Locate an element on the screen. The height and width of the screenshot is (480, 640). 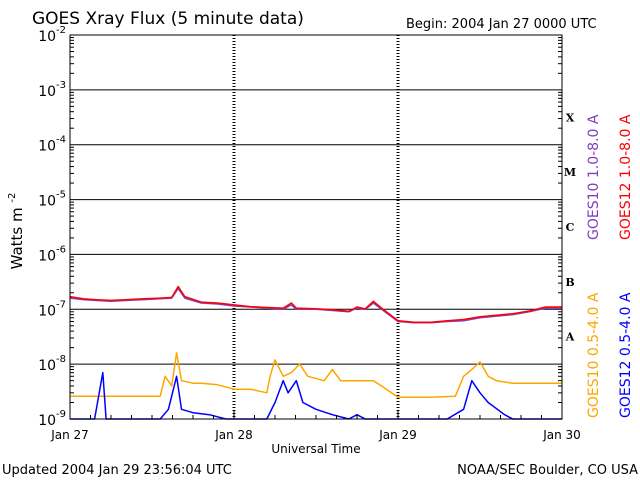
legend-goes12-long: GOES12 1.0-8.0 A is located at coordinates (626, 177).